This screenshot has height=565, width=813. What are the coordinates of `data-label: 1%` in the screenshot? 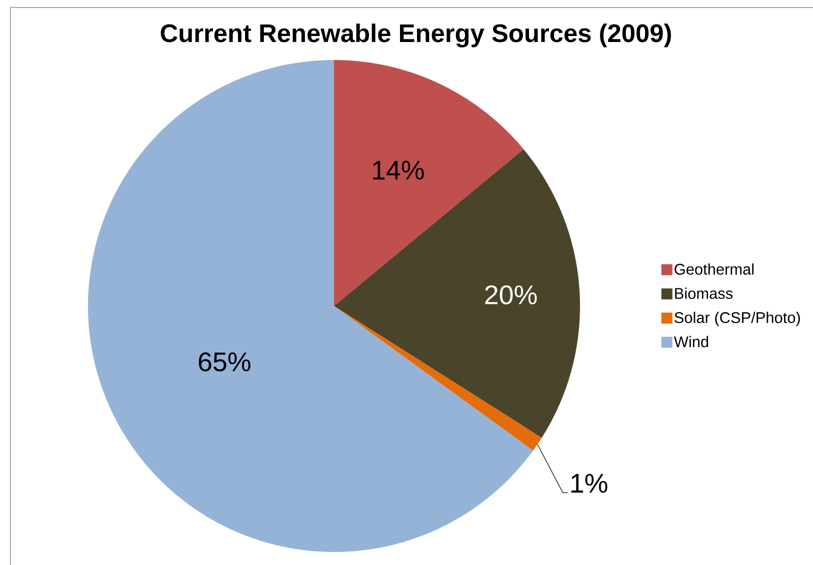 It's located at (589, 483).